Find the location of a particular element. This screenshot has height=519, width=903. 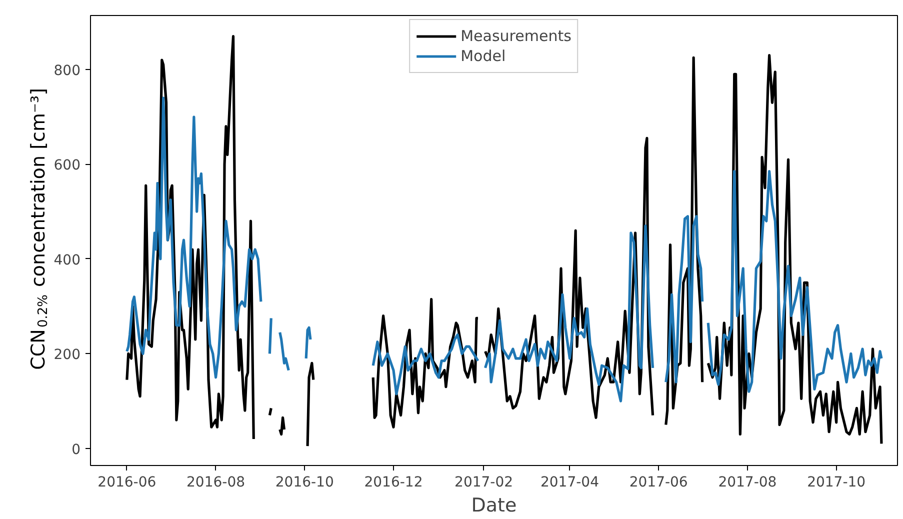

x-tick-label: 2017-08 is located at coordinates (747, 482).